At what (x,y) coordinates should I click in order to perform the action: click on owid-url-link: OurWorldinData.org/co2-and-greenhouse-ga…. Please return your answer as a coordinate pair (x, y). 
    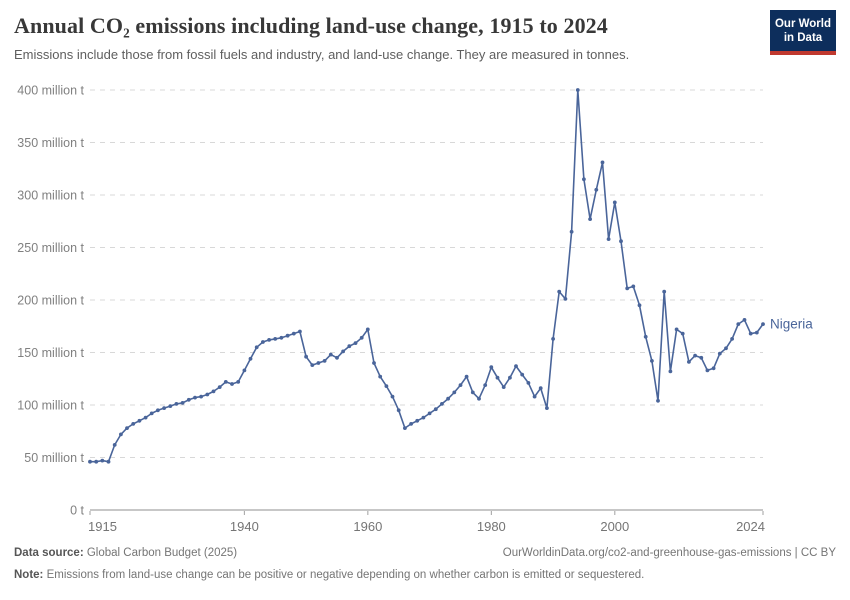
    Looking at the image, I should click on (669, 553).